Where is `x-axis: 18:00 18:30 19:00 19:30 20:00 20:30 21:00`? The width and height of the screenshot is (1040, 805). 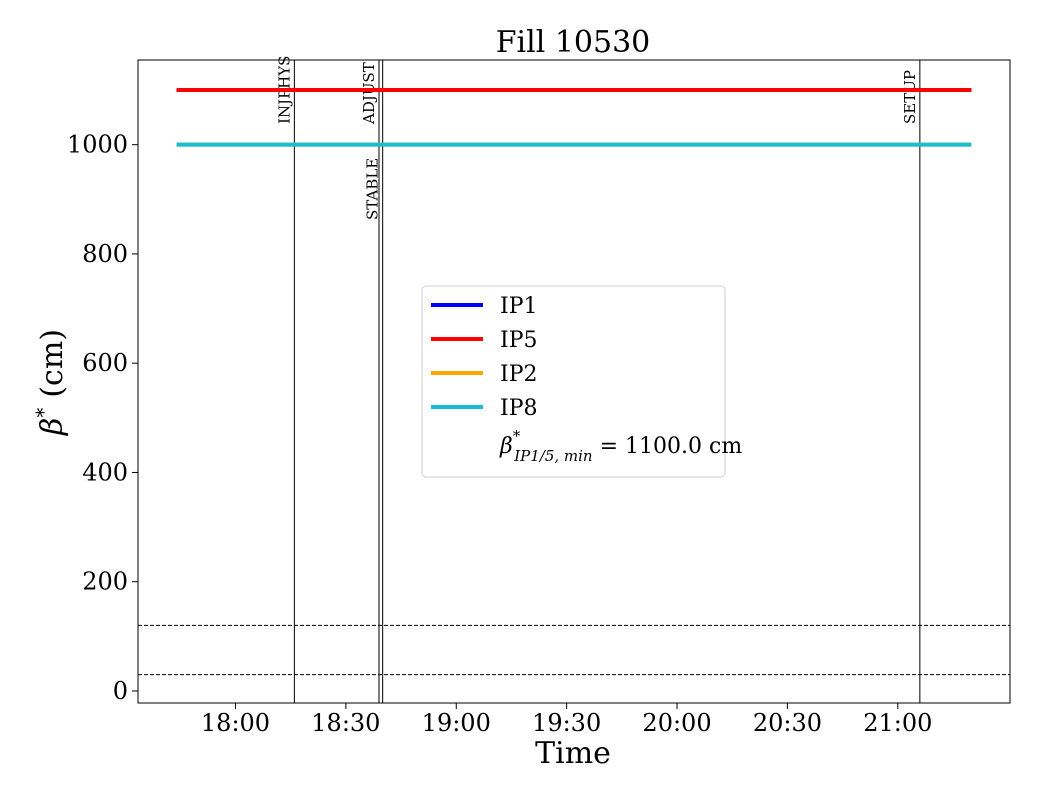
x-axis: 18:00 18:30 19:00 19:30 20:00 20:30 21:00 is located at coordinates (566, 720).